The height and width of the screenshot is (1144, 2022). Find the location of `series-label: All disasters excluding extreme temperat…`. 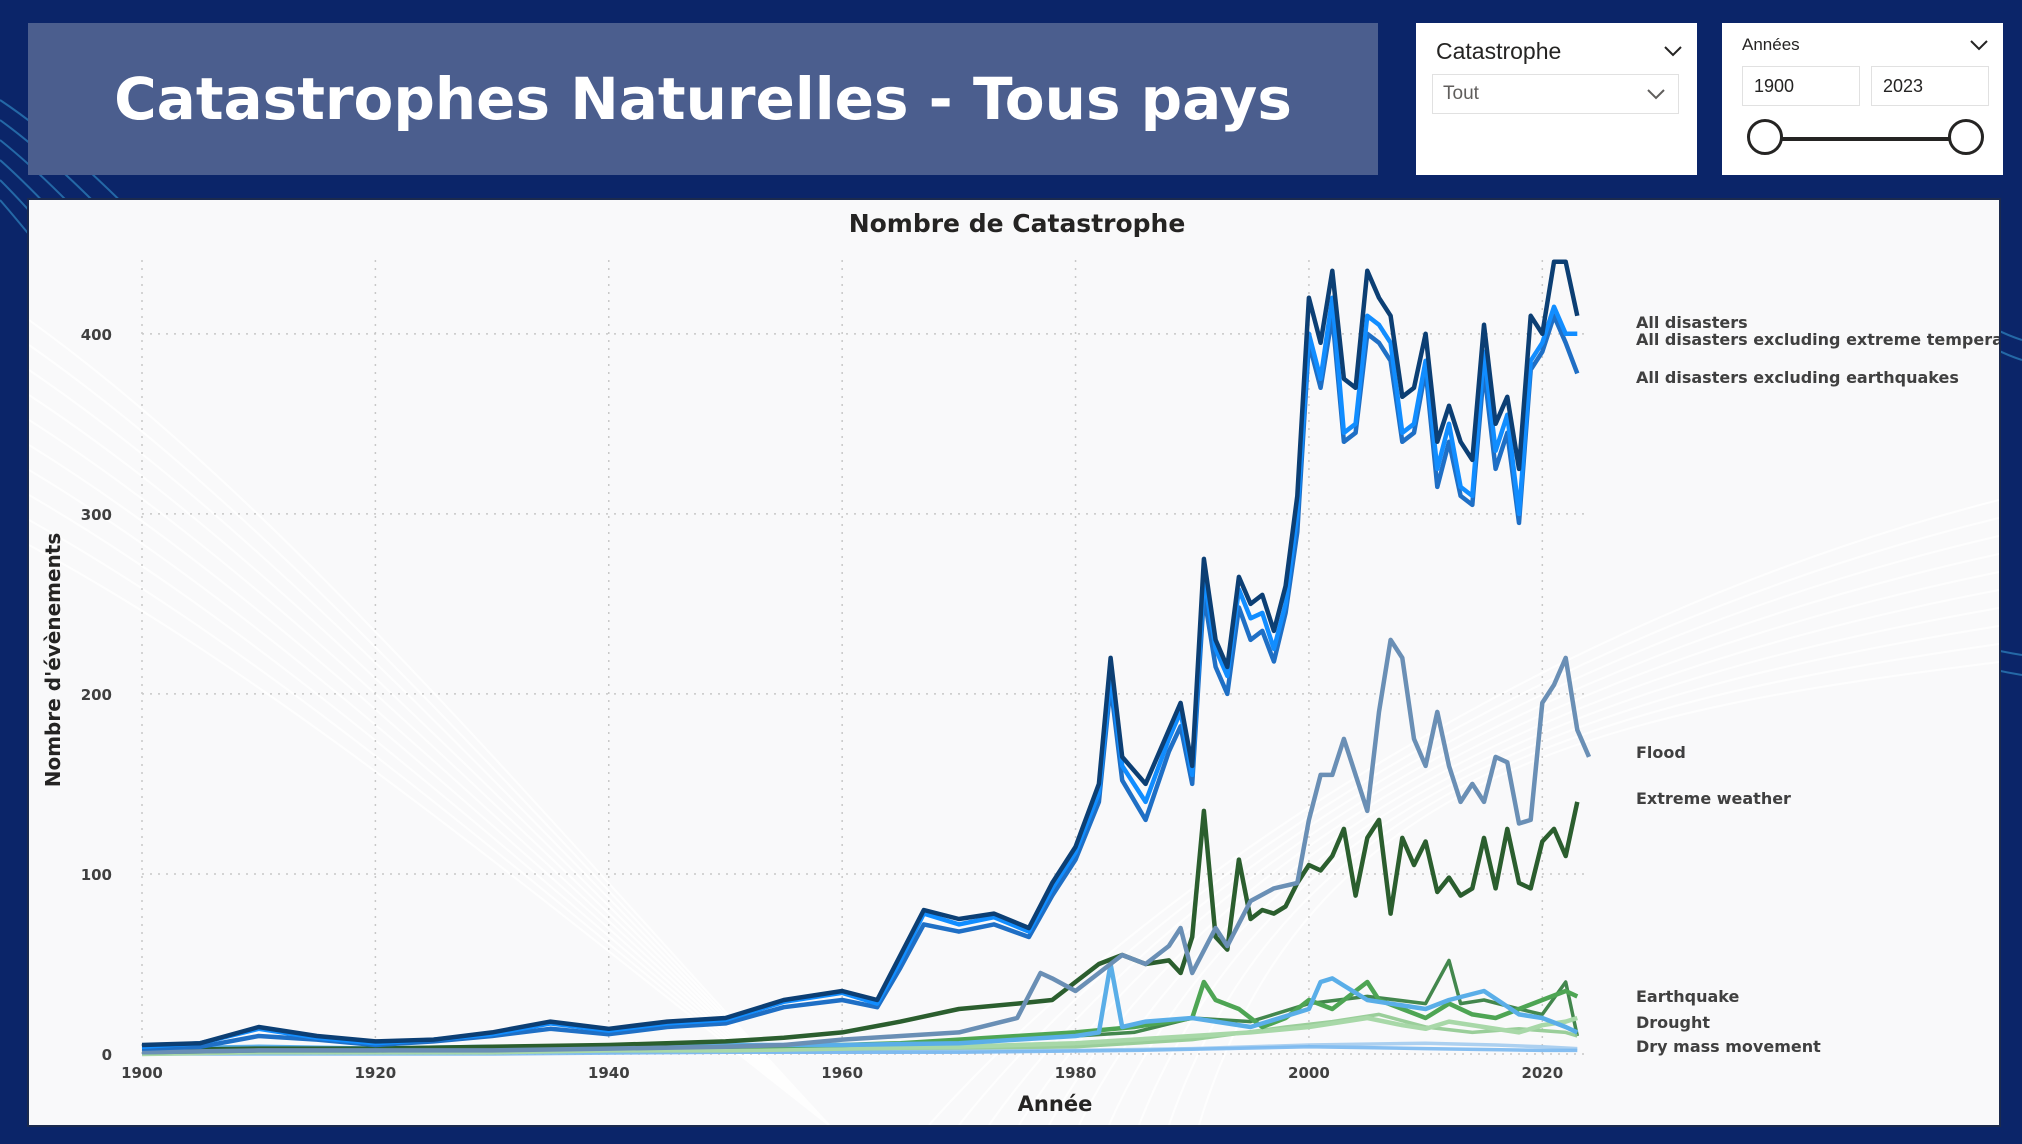

series-label: All disasters excluding extreme temperat… is located at coordinates (1817, 339).